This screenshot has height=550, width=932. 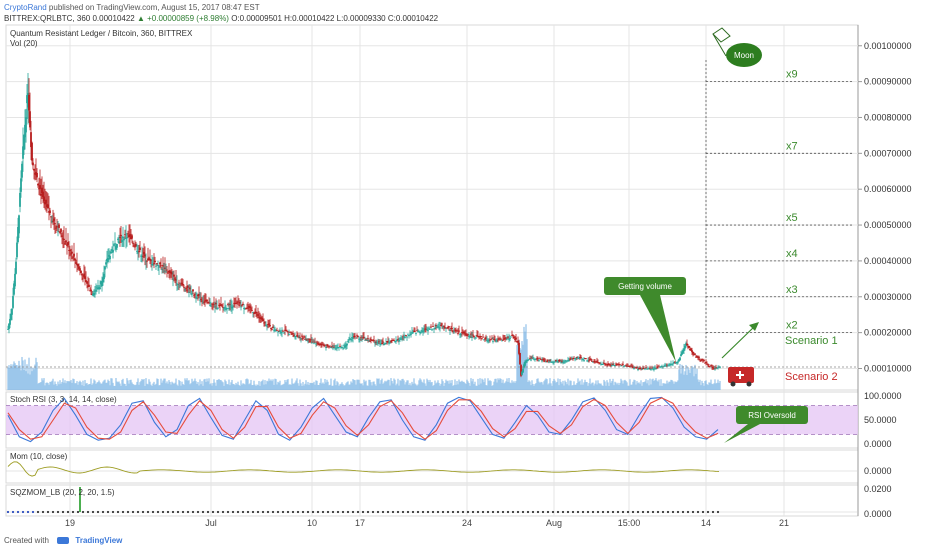 What do you see at coordinates (99, 540) in the screenshot?
I see `tradingview-link: TradingView` at bounding box center [99, 540].